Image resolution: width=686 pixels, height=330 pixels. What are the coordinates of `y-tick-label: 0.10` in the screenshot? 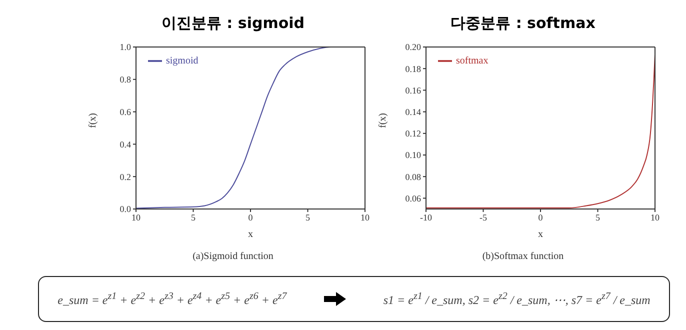 It's located at (413, 155).